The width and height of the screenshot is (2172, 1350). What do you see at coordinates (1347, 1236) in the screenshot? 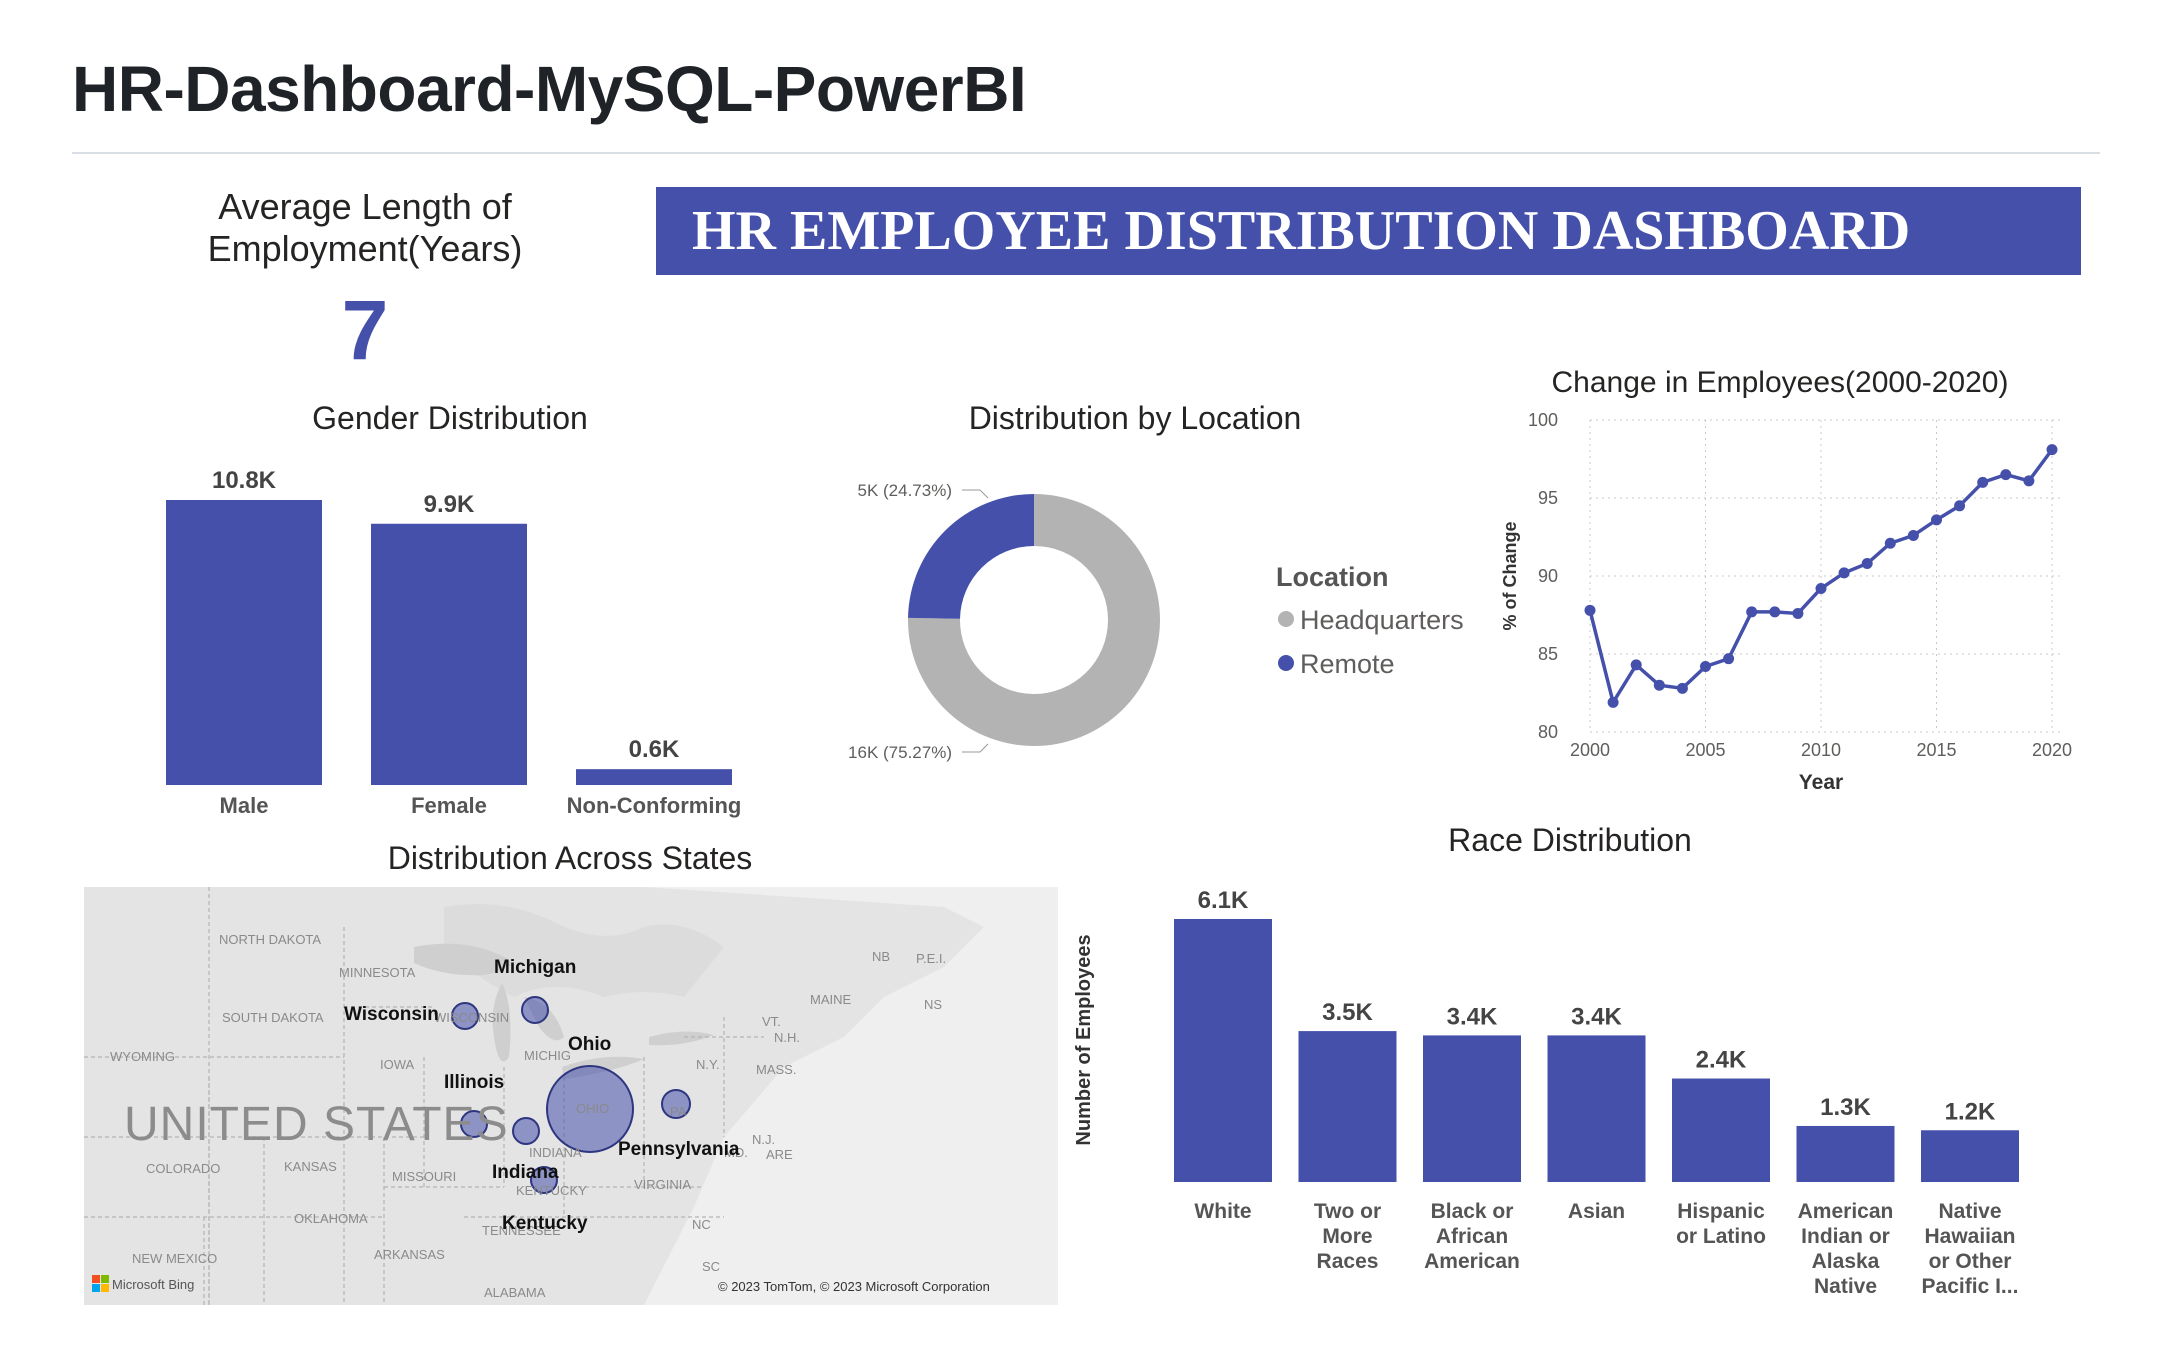
I see `race-category-label: Two or More Races` at bounding box center [1347, 1236].